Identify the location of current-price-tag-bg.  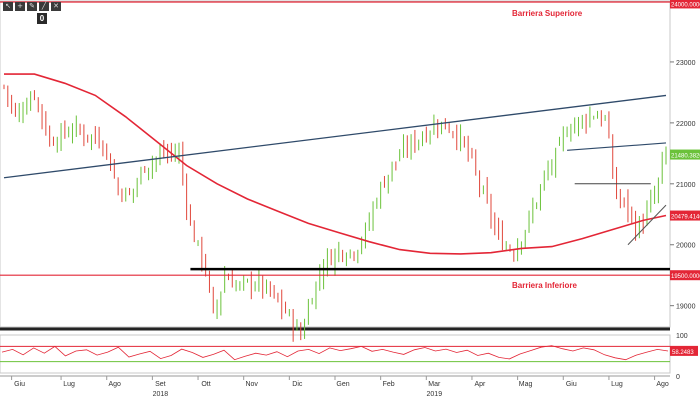
(685, 154).